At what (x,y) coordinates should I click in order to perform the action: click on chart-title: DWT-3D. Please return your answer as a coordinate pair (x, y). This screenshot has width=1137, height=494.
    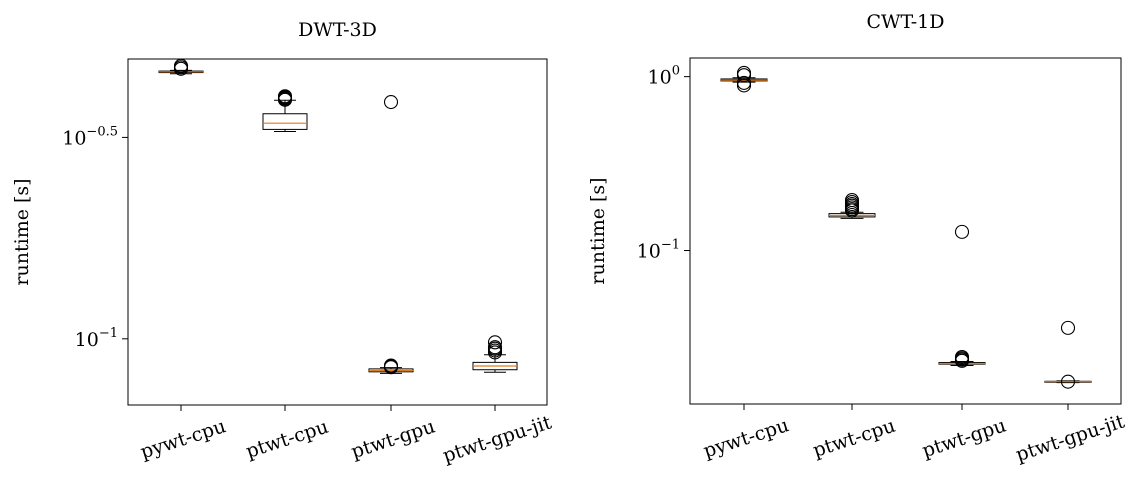
    Looking at the image, I should click on (337, 30).